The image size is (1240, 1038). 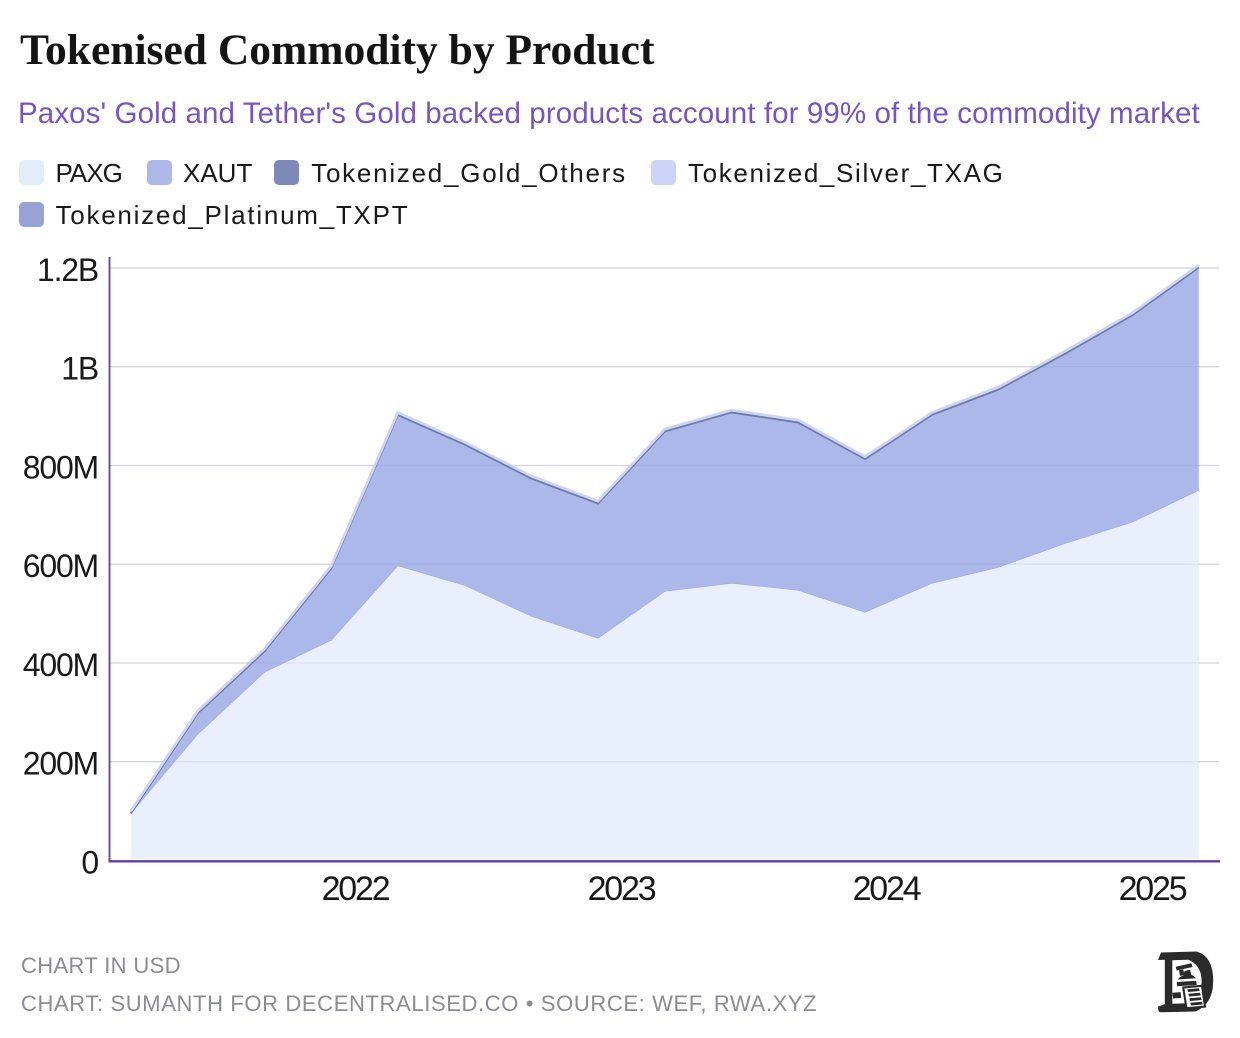 What do you see at coordinates (622, 889) in the screenshot?
I see `svg-text: 2023` at bounding box center [622, 889].